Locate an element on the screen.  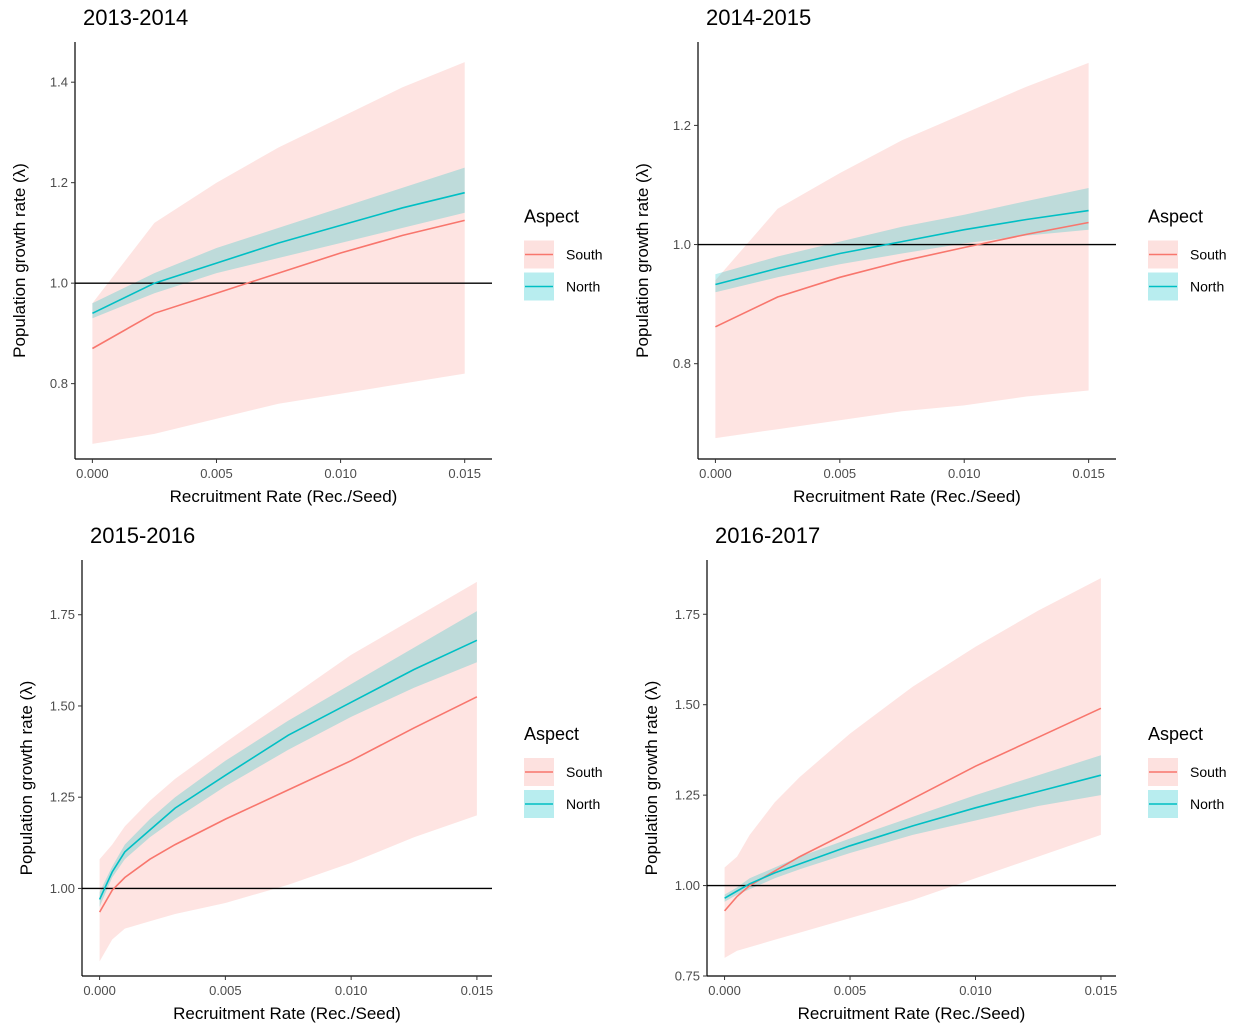
y-tick-label: 0.75 is located at coordinates (687, 976).